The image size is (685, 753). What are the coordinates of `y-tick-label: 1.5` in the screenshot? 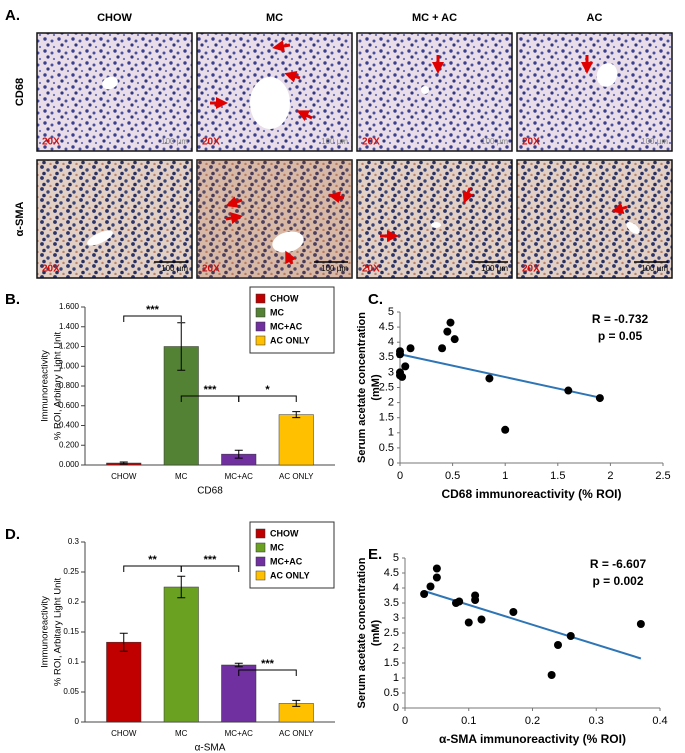 It's located at (391, 663).